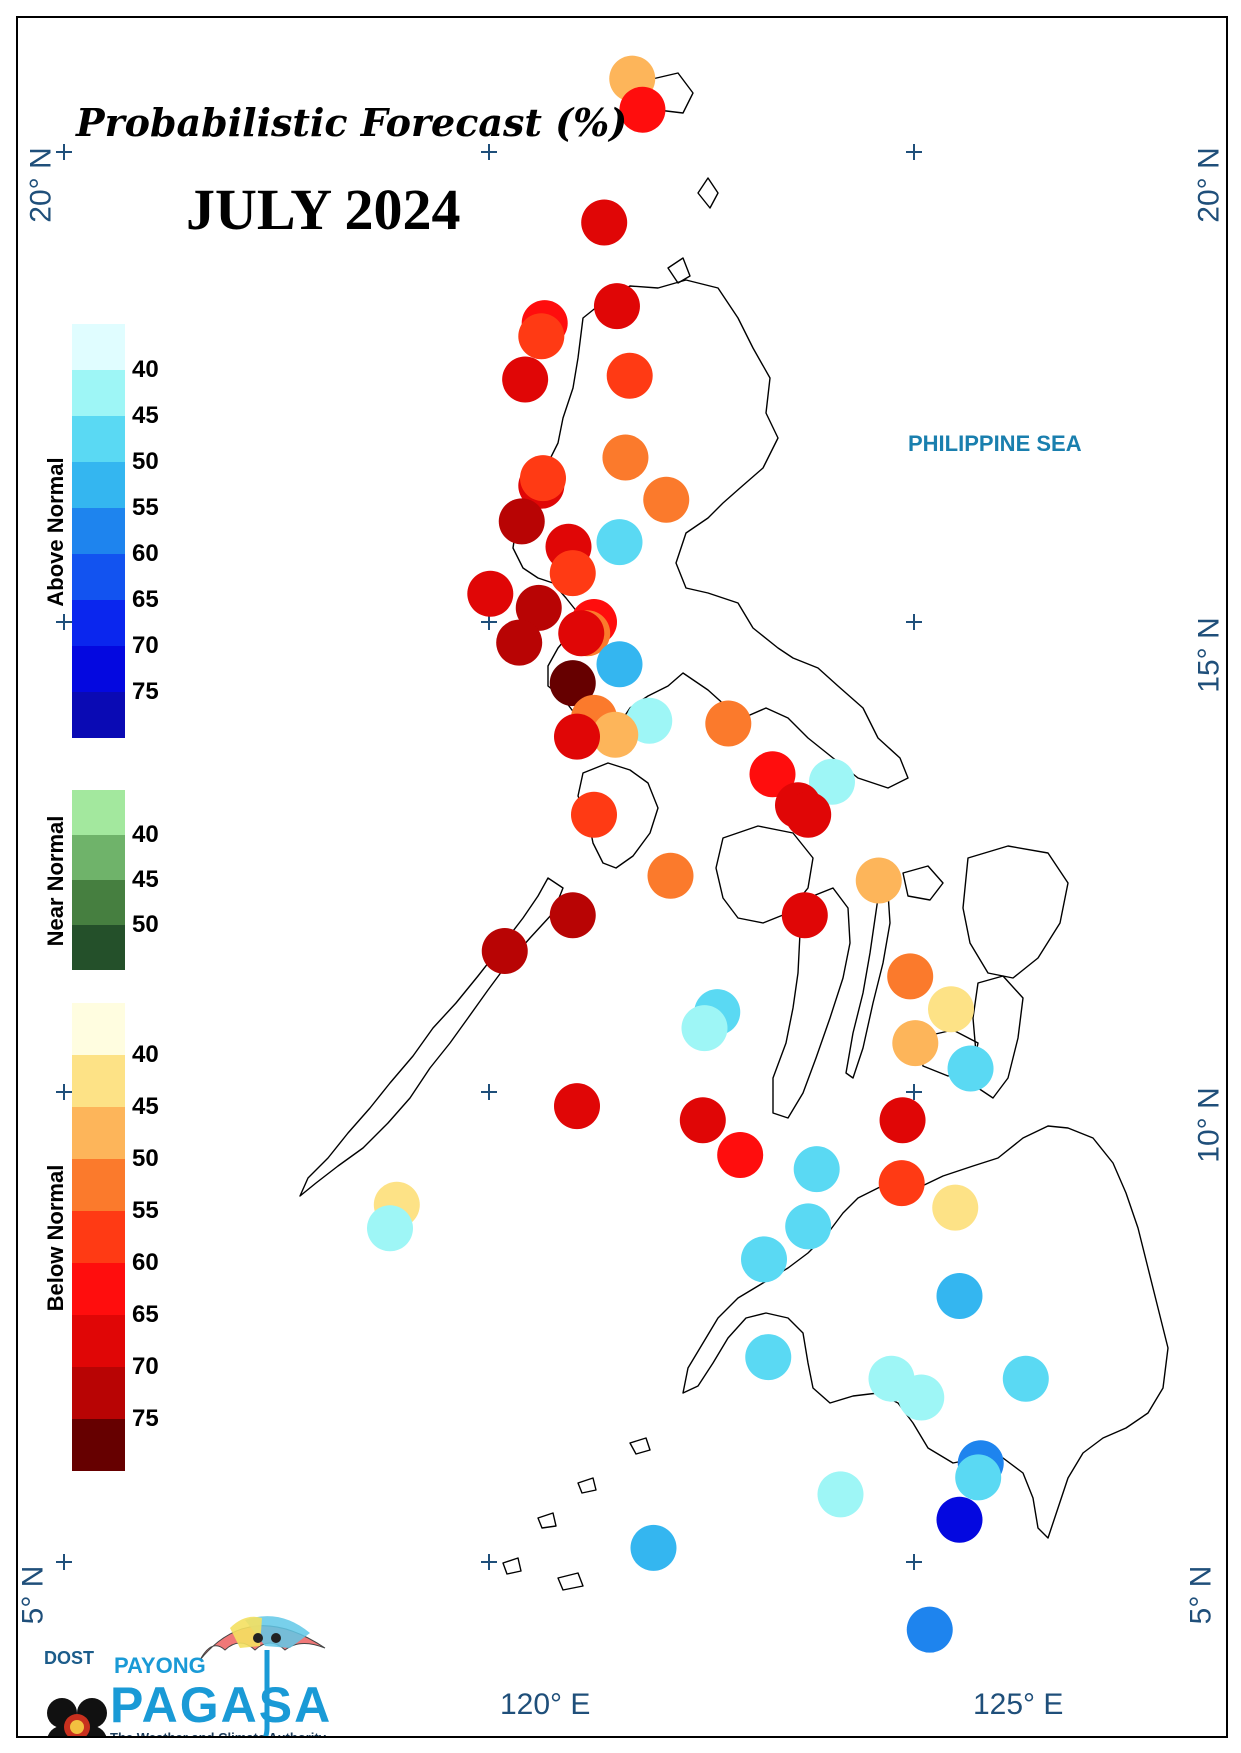 This screenshot has width=1241, height=1753. I want to click on near-normal-tick-label: 40, so click(145, 834).